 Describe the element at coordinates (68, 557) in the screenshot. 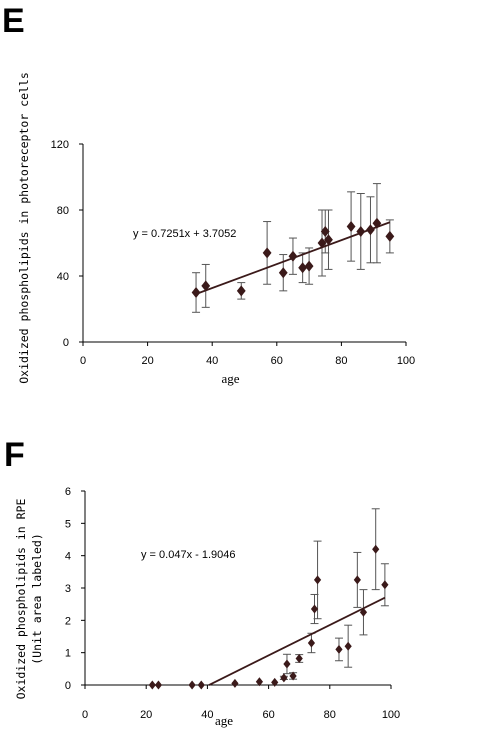

I see `y-tick-label: 4` at that location.